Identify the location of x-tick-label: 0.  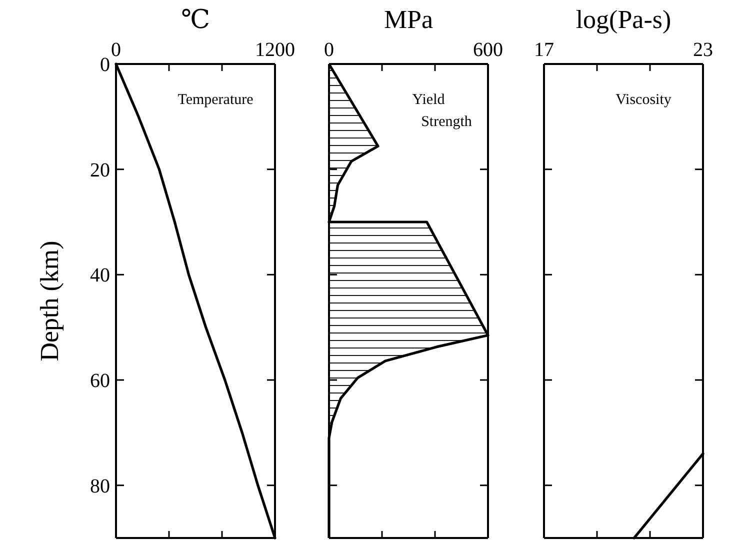
(329, 50).